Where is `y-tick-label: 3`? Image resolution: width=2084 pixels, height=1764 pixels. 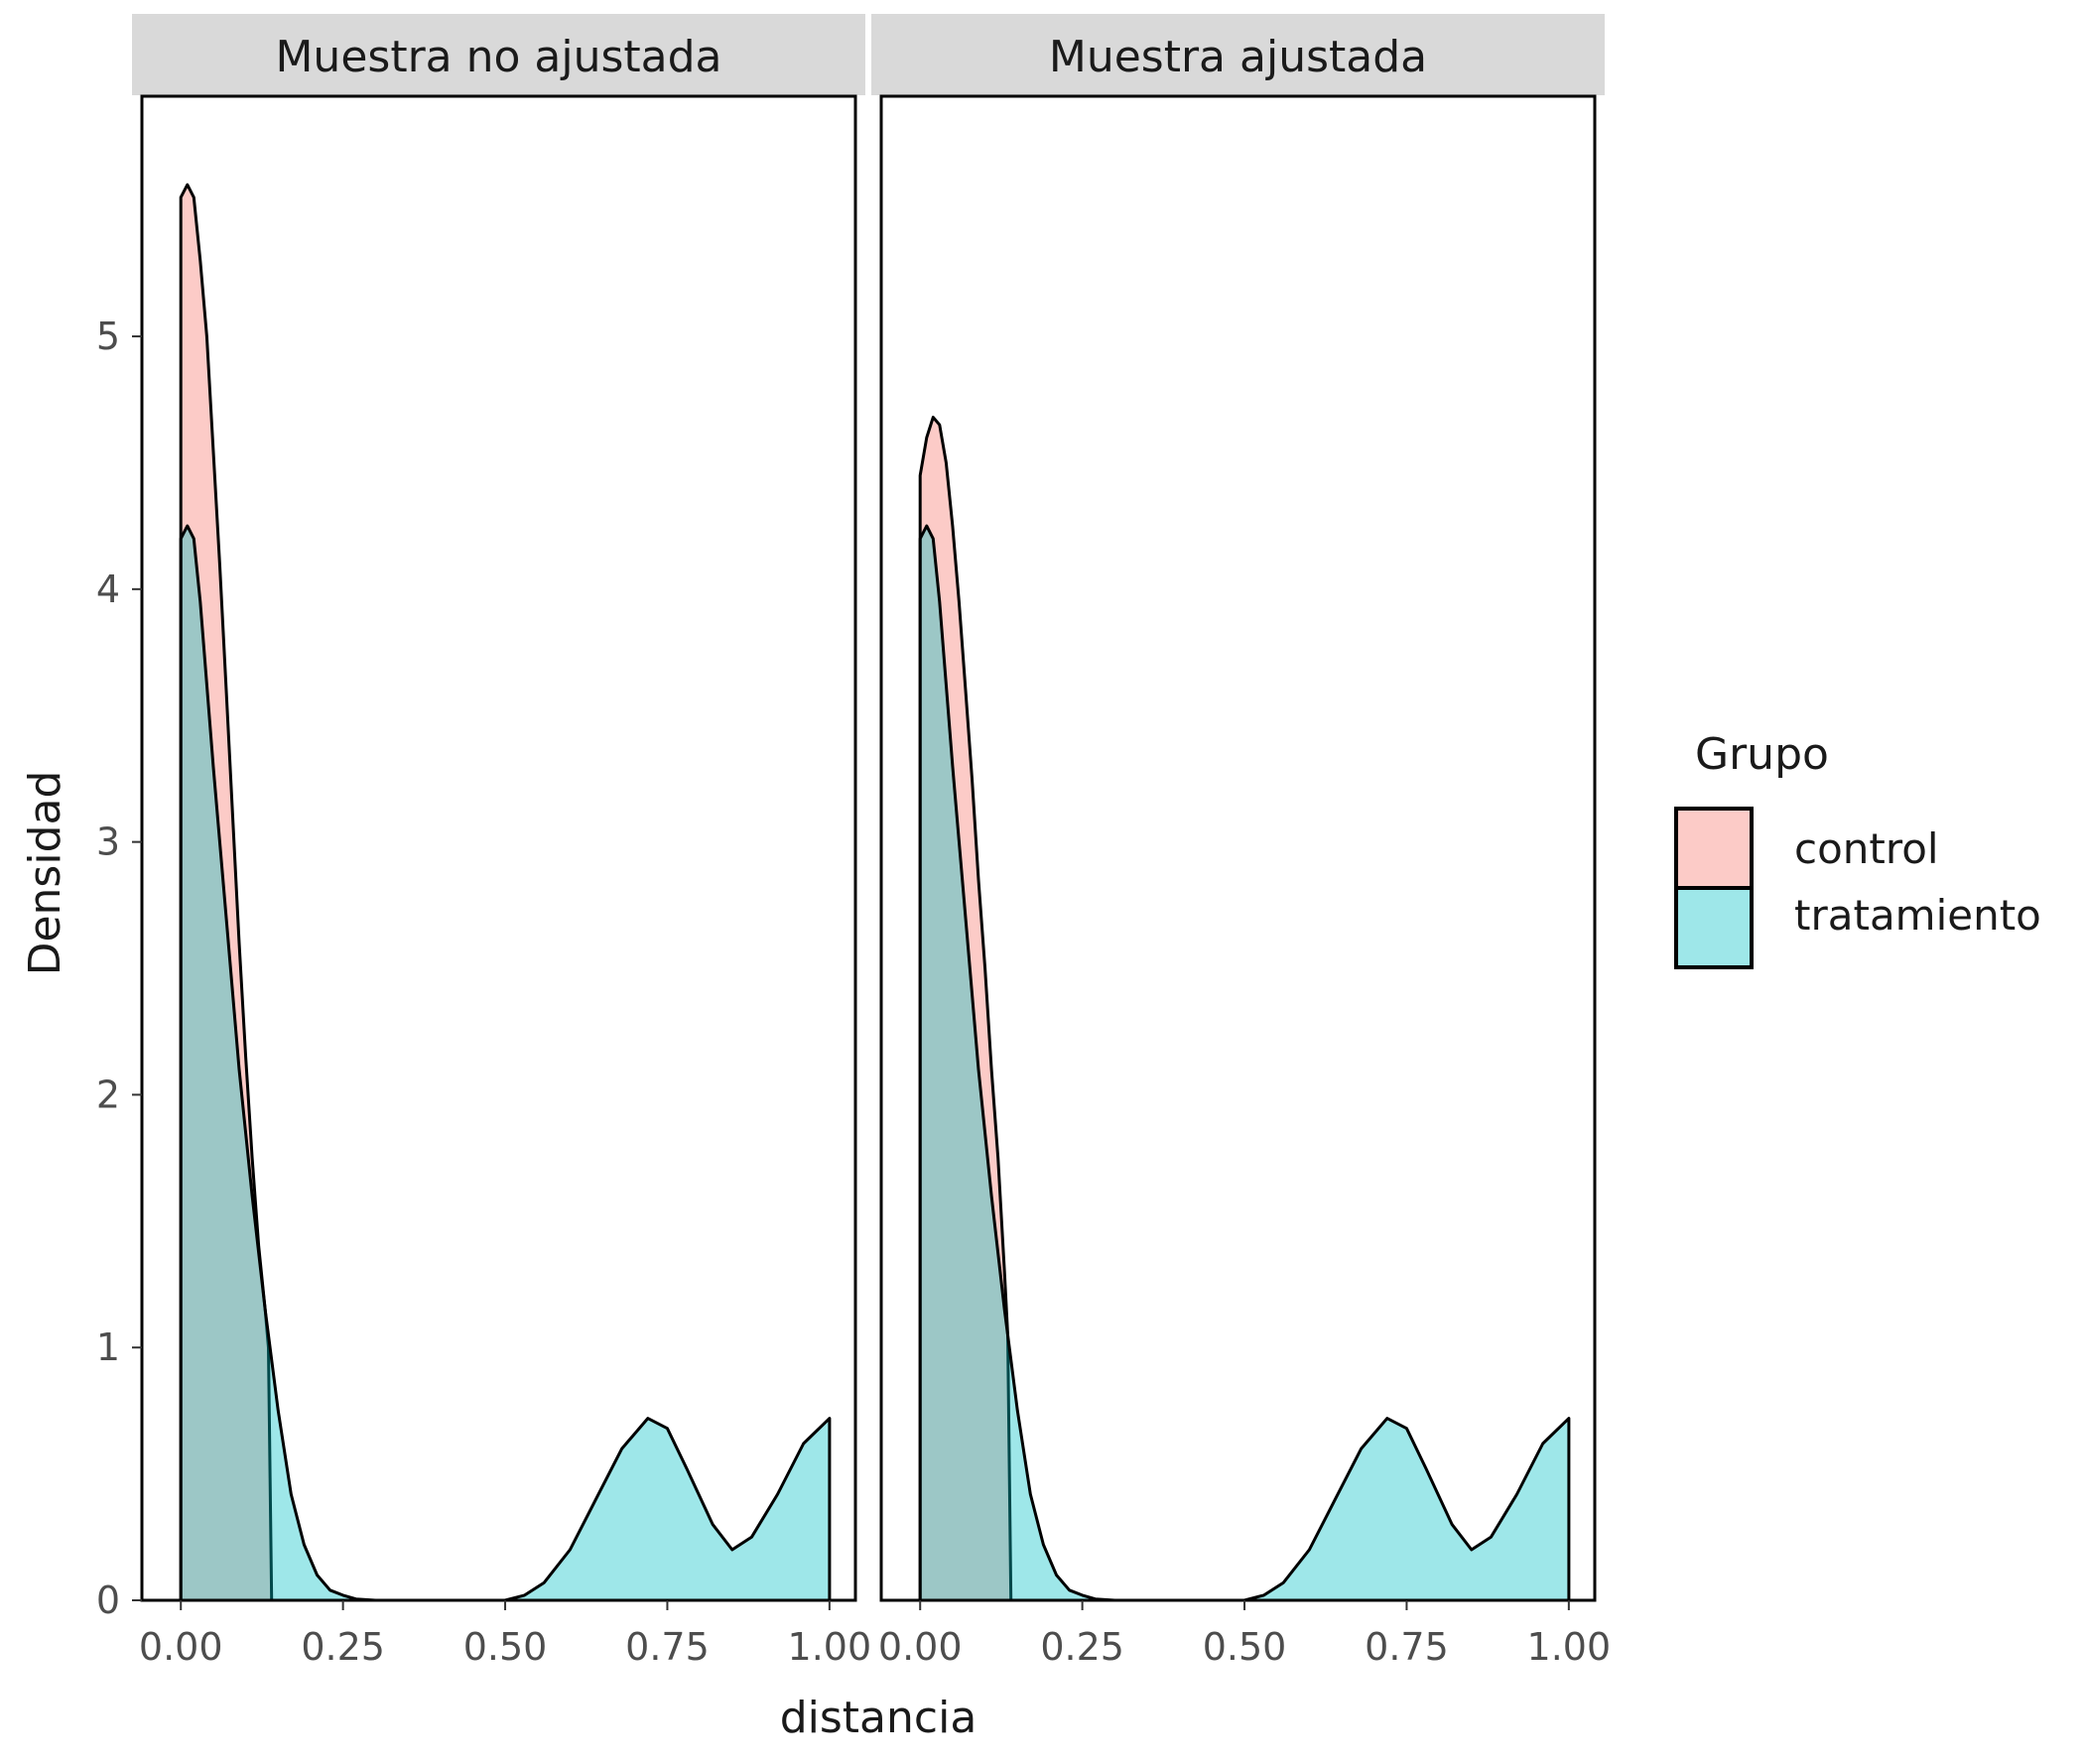 y-tick-label: 3 is located at coordinates (108, 842).